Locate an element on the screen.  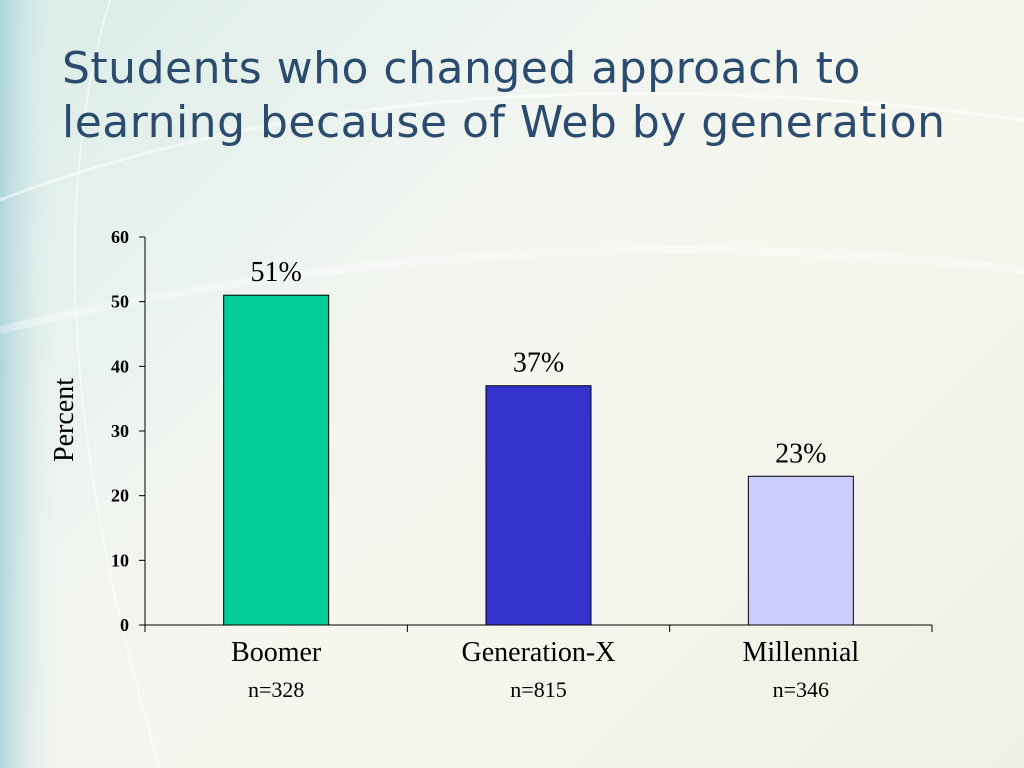
x-category-sample-size: n=815 is located at coordinates (538, 689).